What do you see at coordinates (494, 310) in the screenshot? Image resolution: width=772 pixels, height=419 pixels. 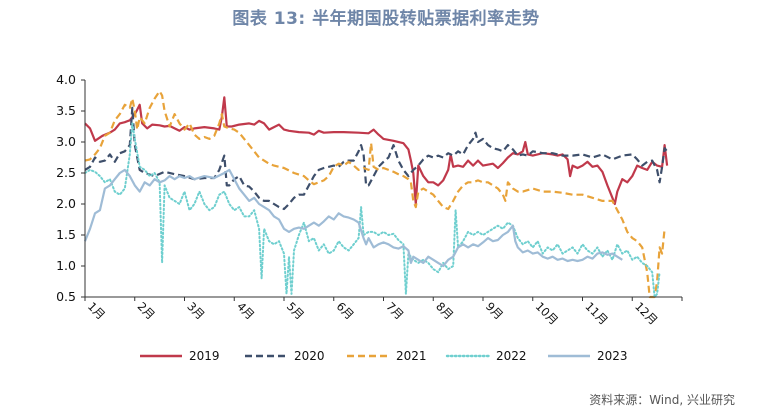 I see `x-tick-label: 9月` at bounding box center [494, 310].